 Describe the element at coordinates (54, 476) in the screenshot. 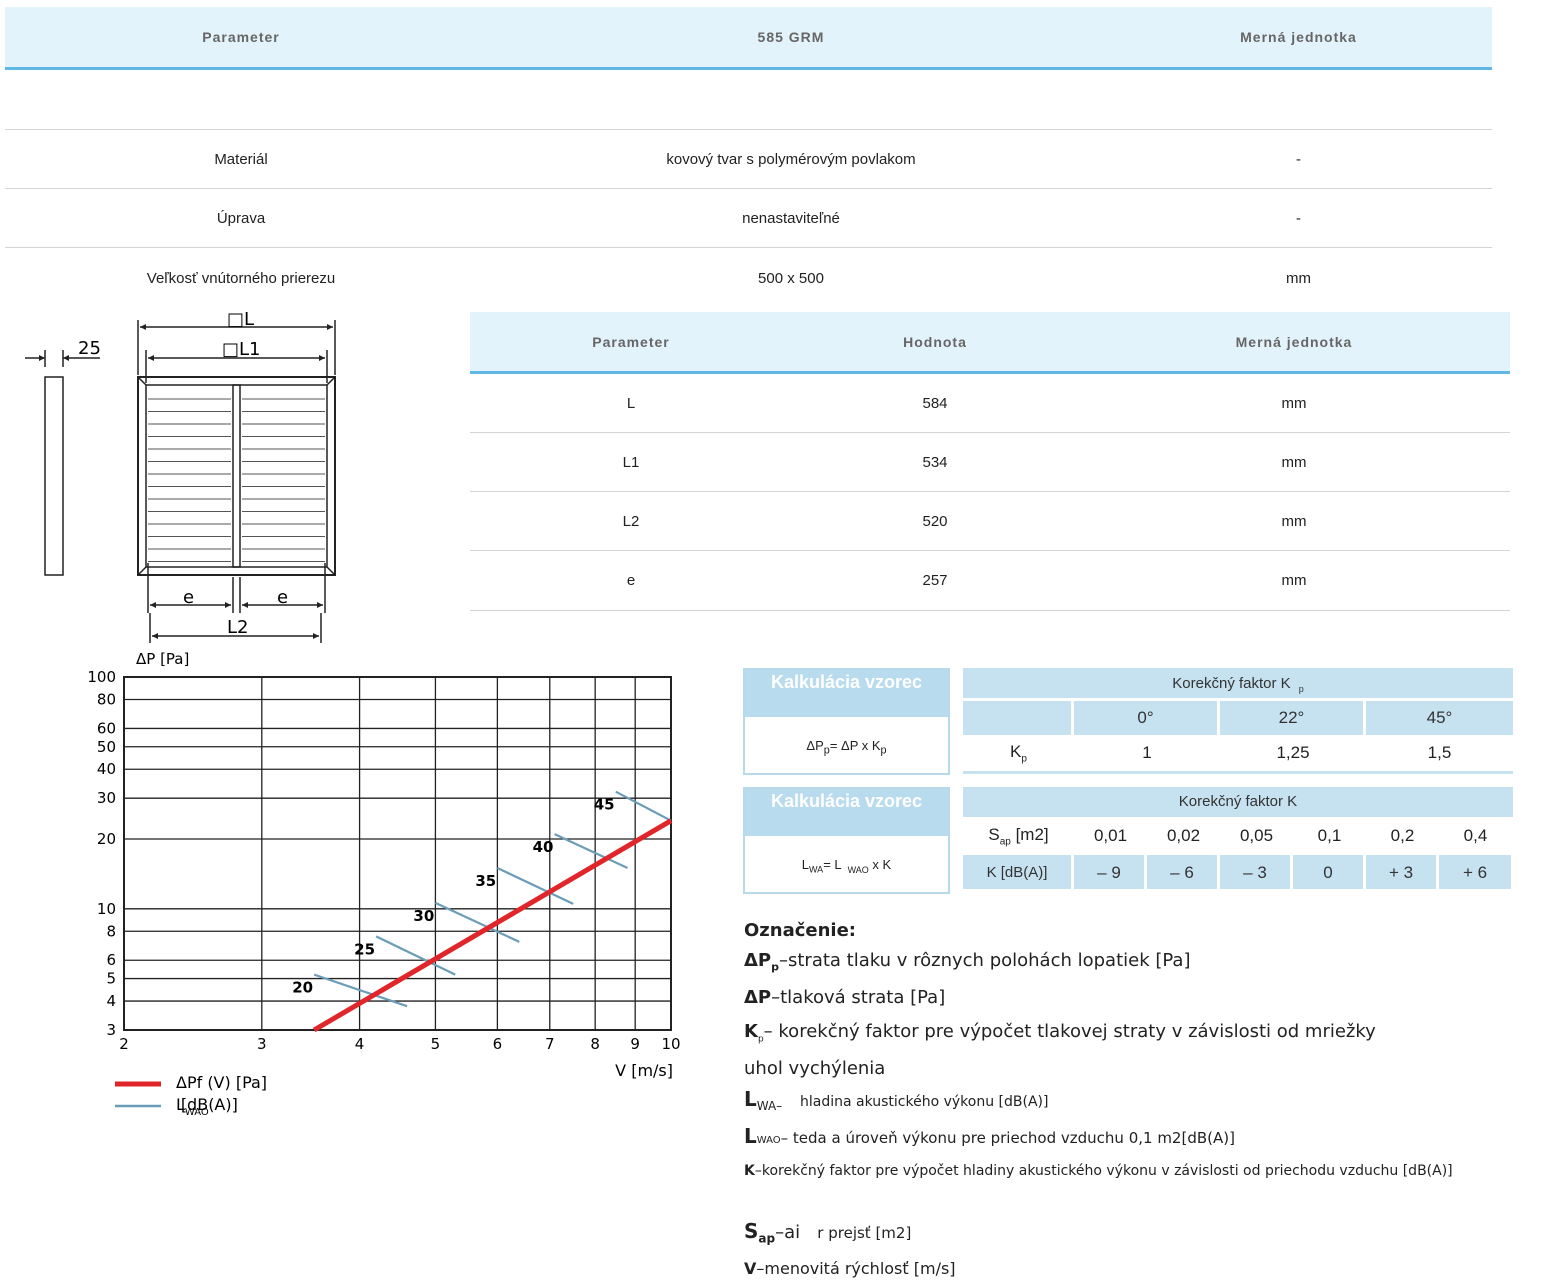

I see `side-profile` at that location.